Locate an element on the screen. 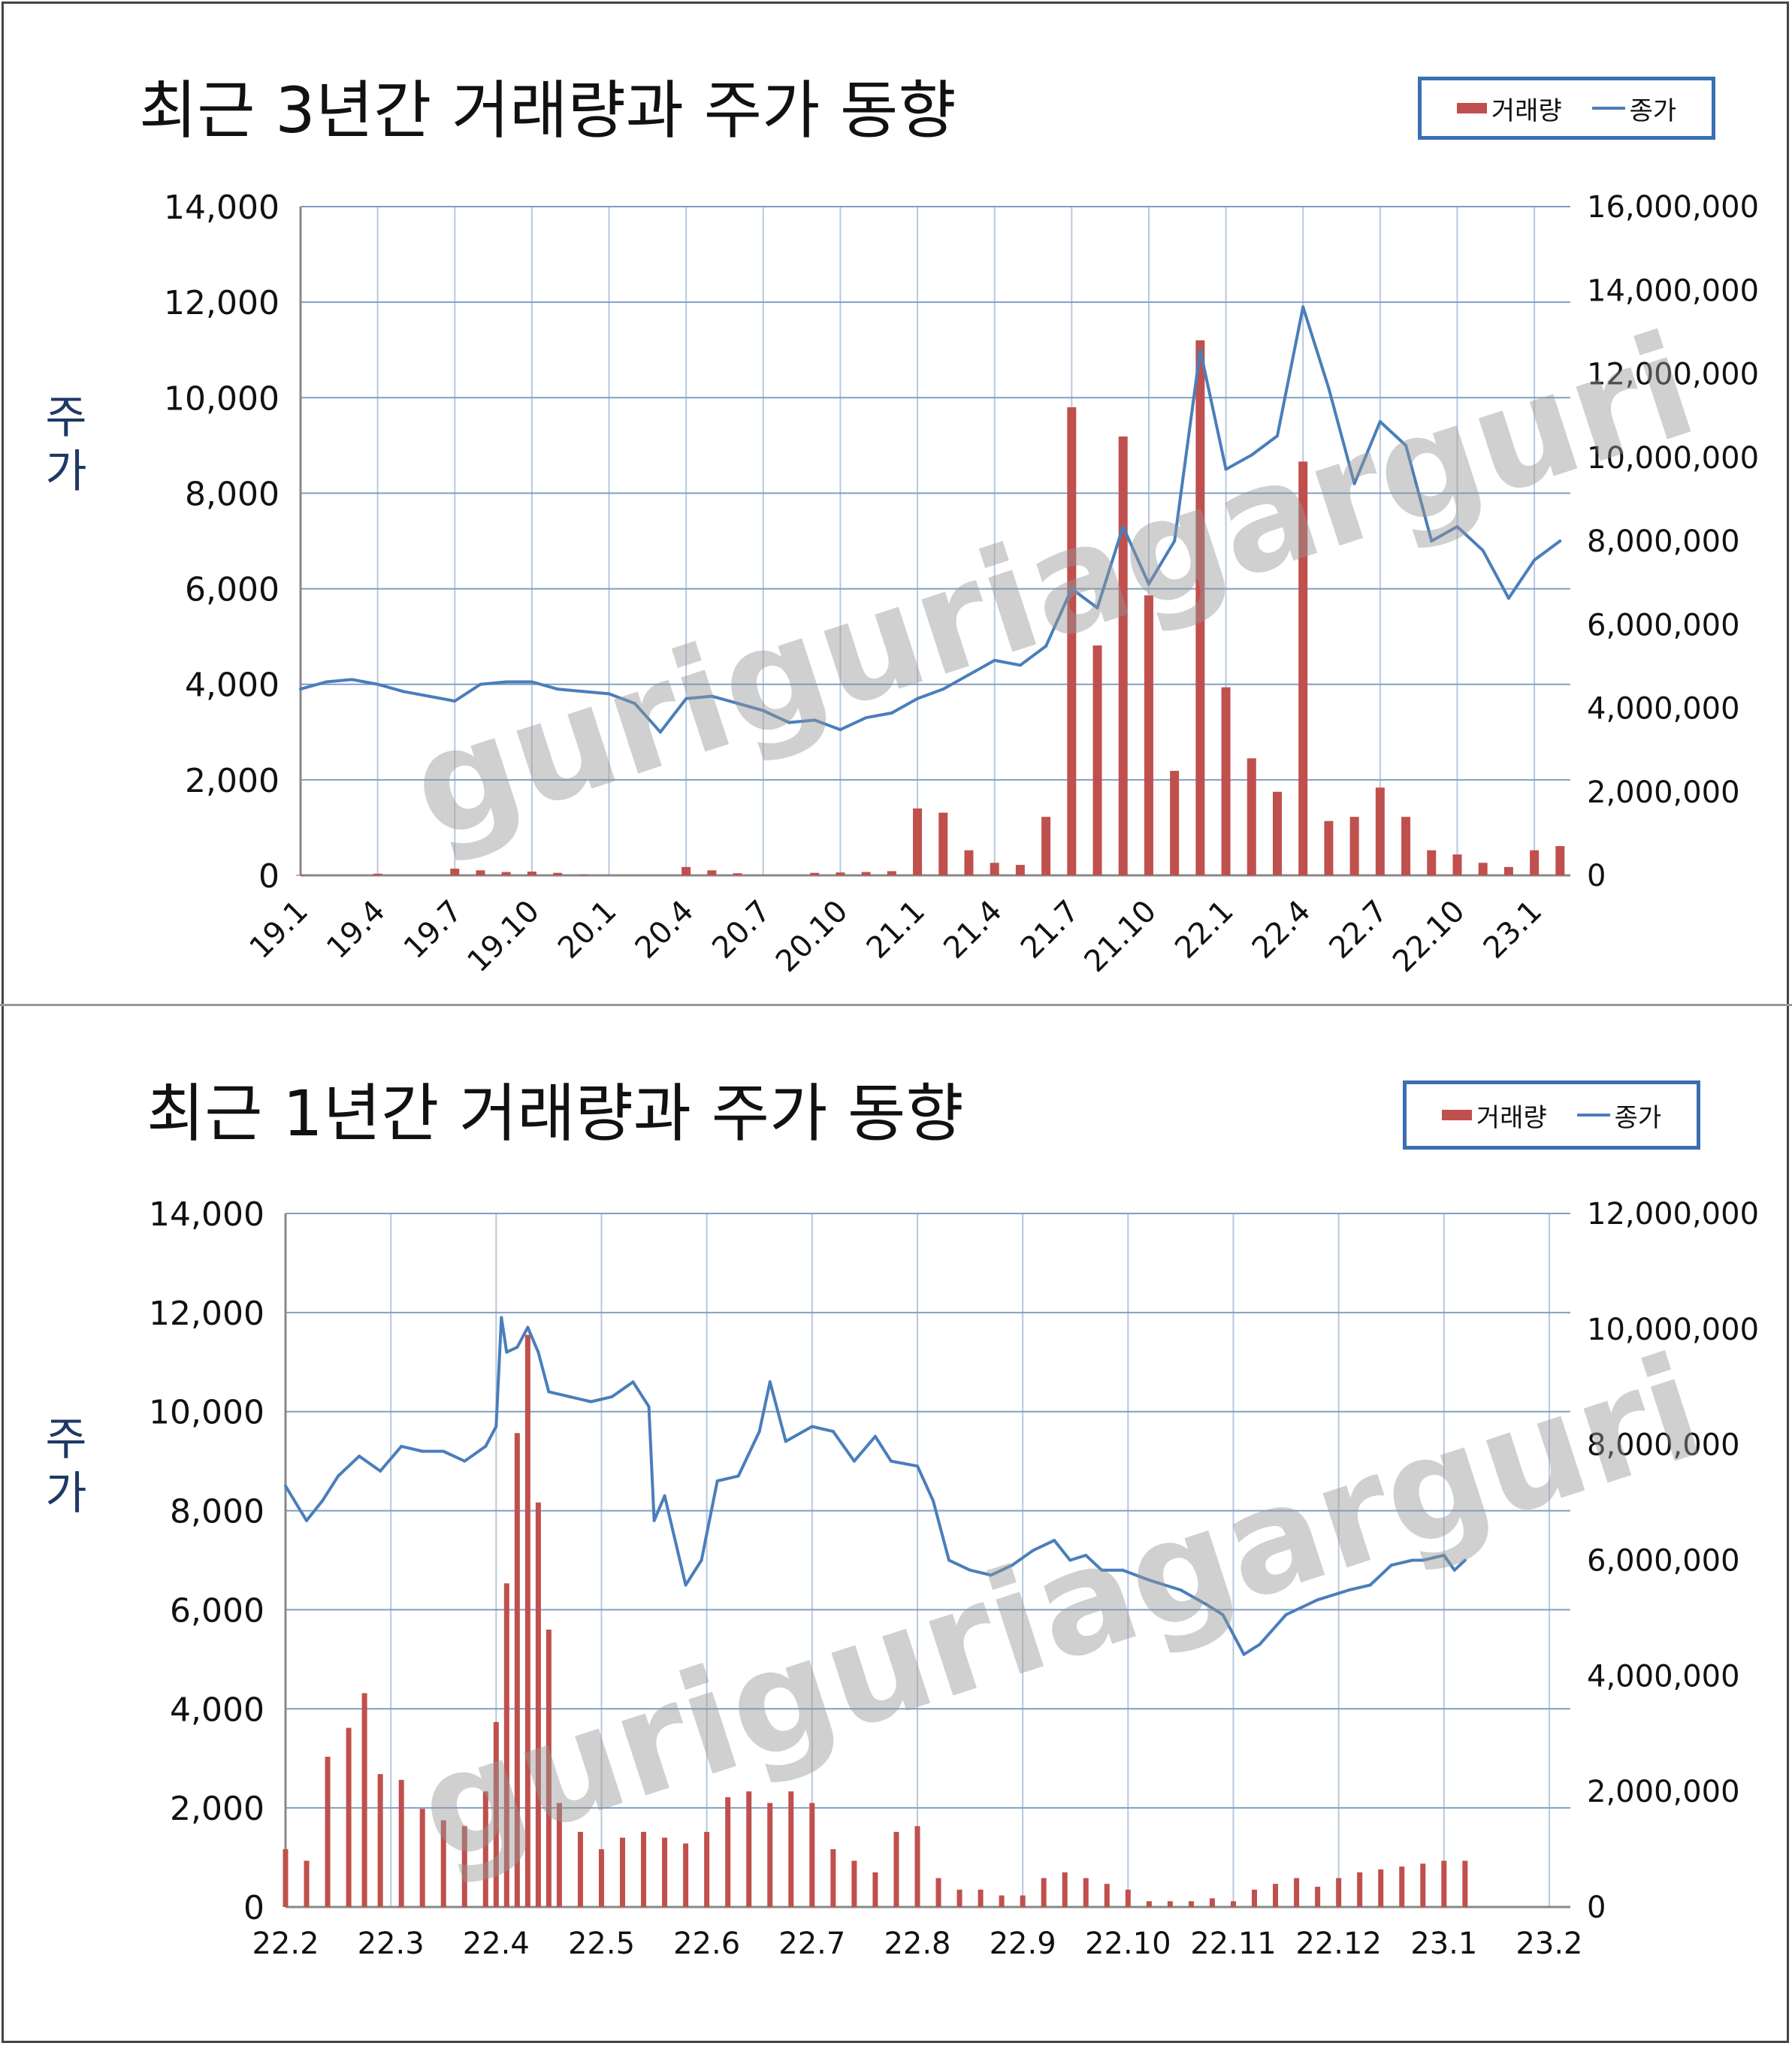 Image resolution: width=1792 pixels, height=2046 pixels. chart2-legend: 거래량 종가 is located at coordinates (1552, 1115).